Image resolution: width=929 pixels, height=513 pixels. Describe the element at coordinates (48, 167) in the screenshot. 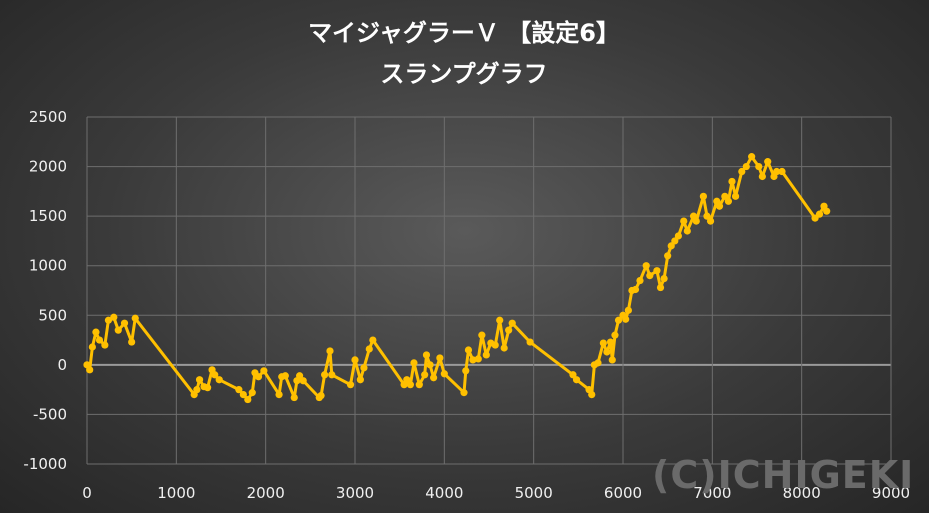

I see `y-tick-label: 2000` at that location.